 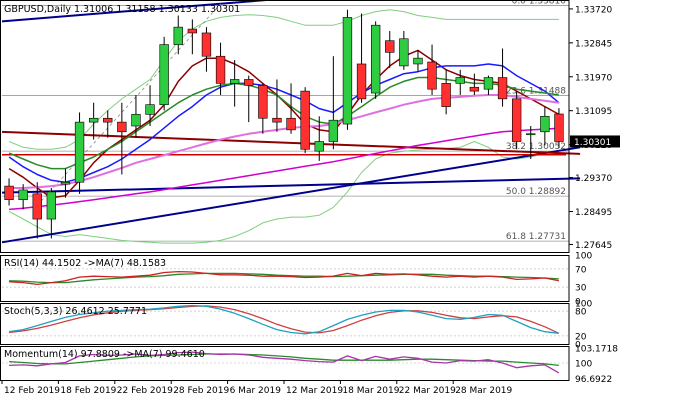 What do you see at coordinates (593, 246) in the screenshot?
I see `y-tick-label: 1.27645` at bounding box center [593, 246].